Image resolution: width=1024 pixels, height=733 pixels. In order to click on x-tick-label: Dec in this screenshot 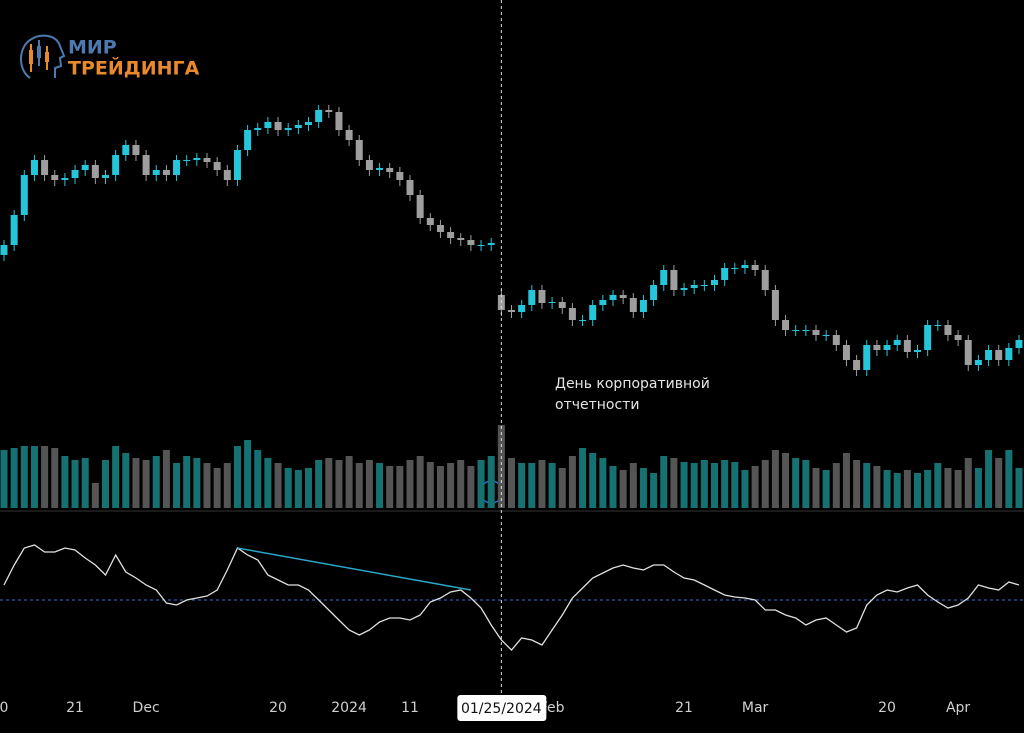, I will do `click(146, 708)`.